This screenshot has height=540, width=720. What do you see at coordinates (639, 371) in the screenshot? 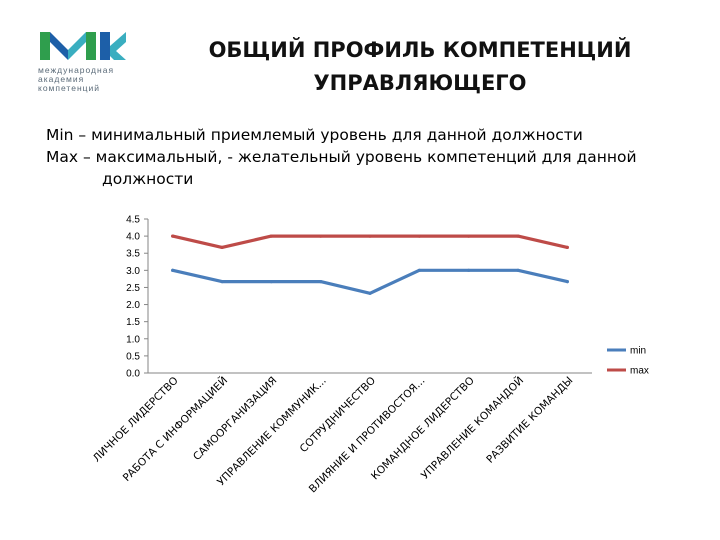
I see `legend-label-max: max` at bounding box center [639, 371].